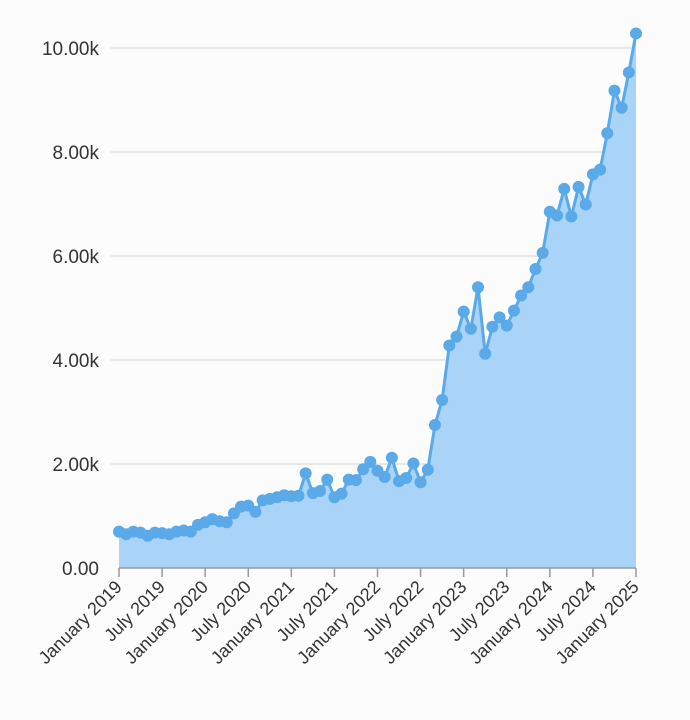  I want to click on x-axis, so click(377, 572).